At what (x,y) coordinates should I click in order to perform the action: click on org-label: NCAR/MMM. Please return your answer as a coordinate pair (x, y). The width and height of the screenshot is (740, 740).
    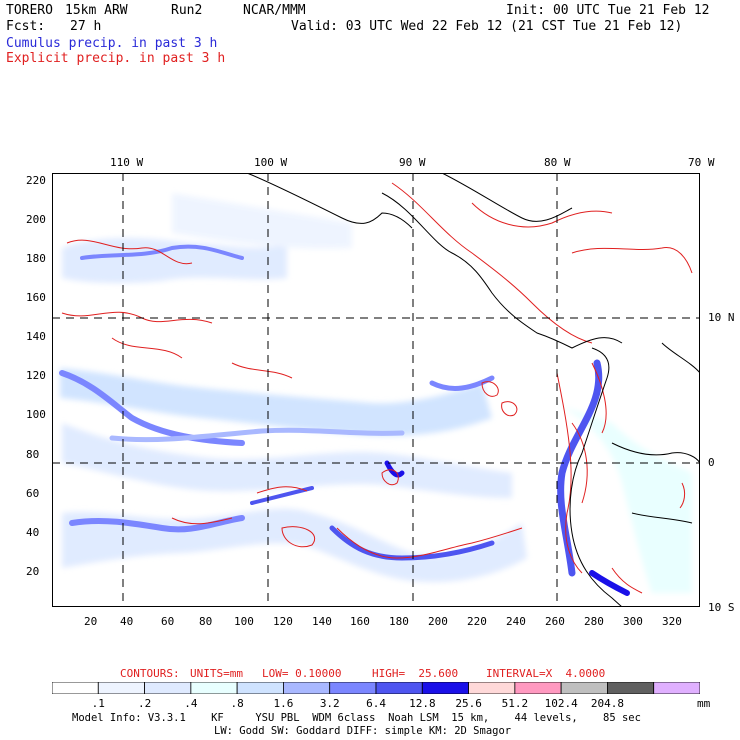
    Looking at the image, I should click on (274, 10).